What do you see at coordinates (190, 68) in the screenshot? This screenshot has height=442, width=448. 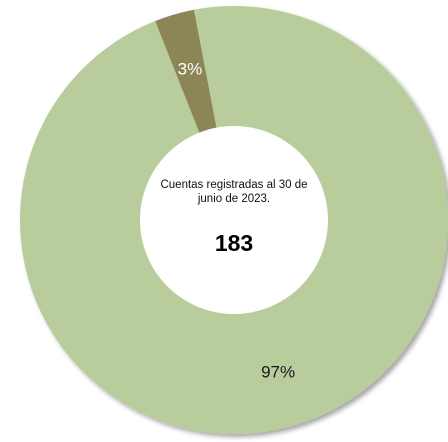 I see `slice-data-label-1: 3%` at bounding box center [190, 68].